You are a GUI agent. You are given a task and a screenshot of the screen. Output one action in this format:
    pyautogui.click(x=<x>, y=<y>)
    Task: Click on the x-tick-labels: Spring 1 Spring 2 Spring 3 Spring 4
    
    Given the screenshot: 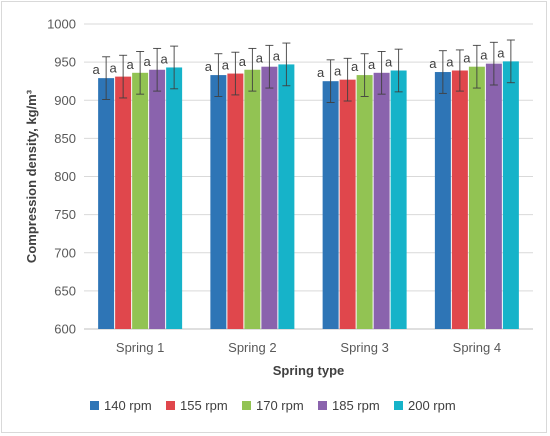 What is the action you would take?
    pyautogui.click(x=308, y=347)
    